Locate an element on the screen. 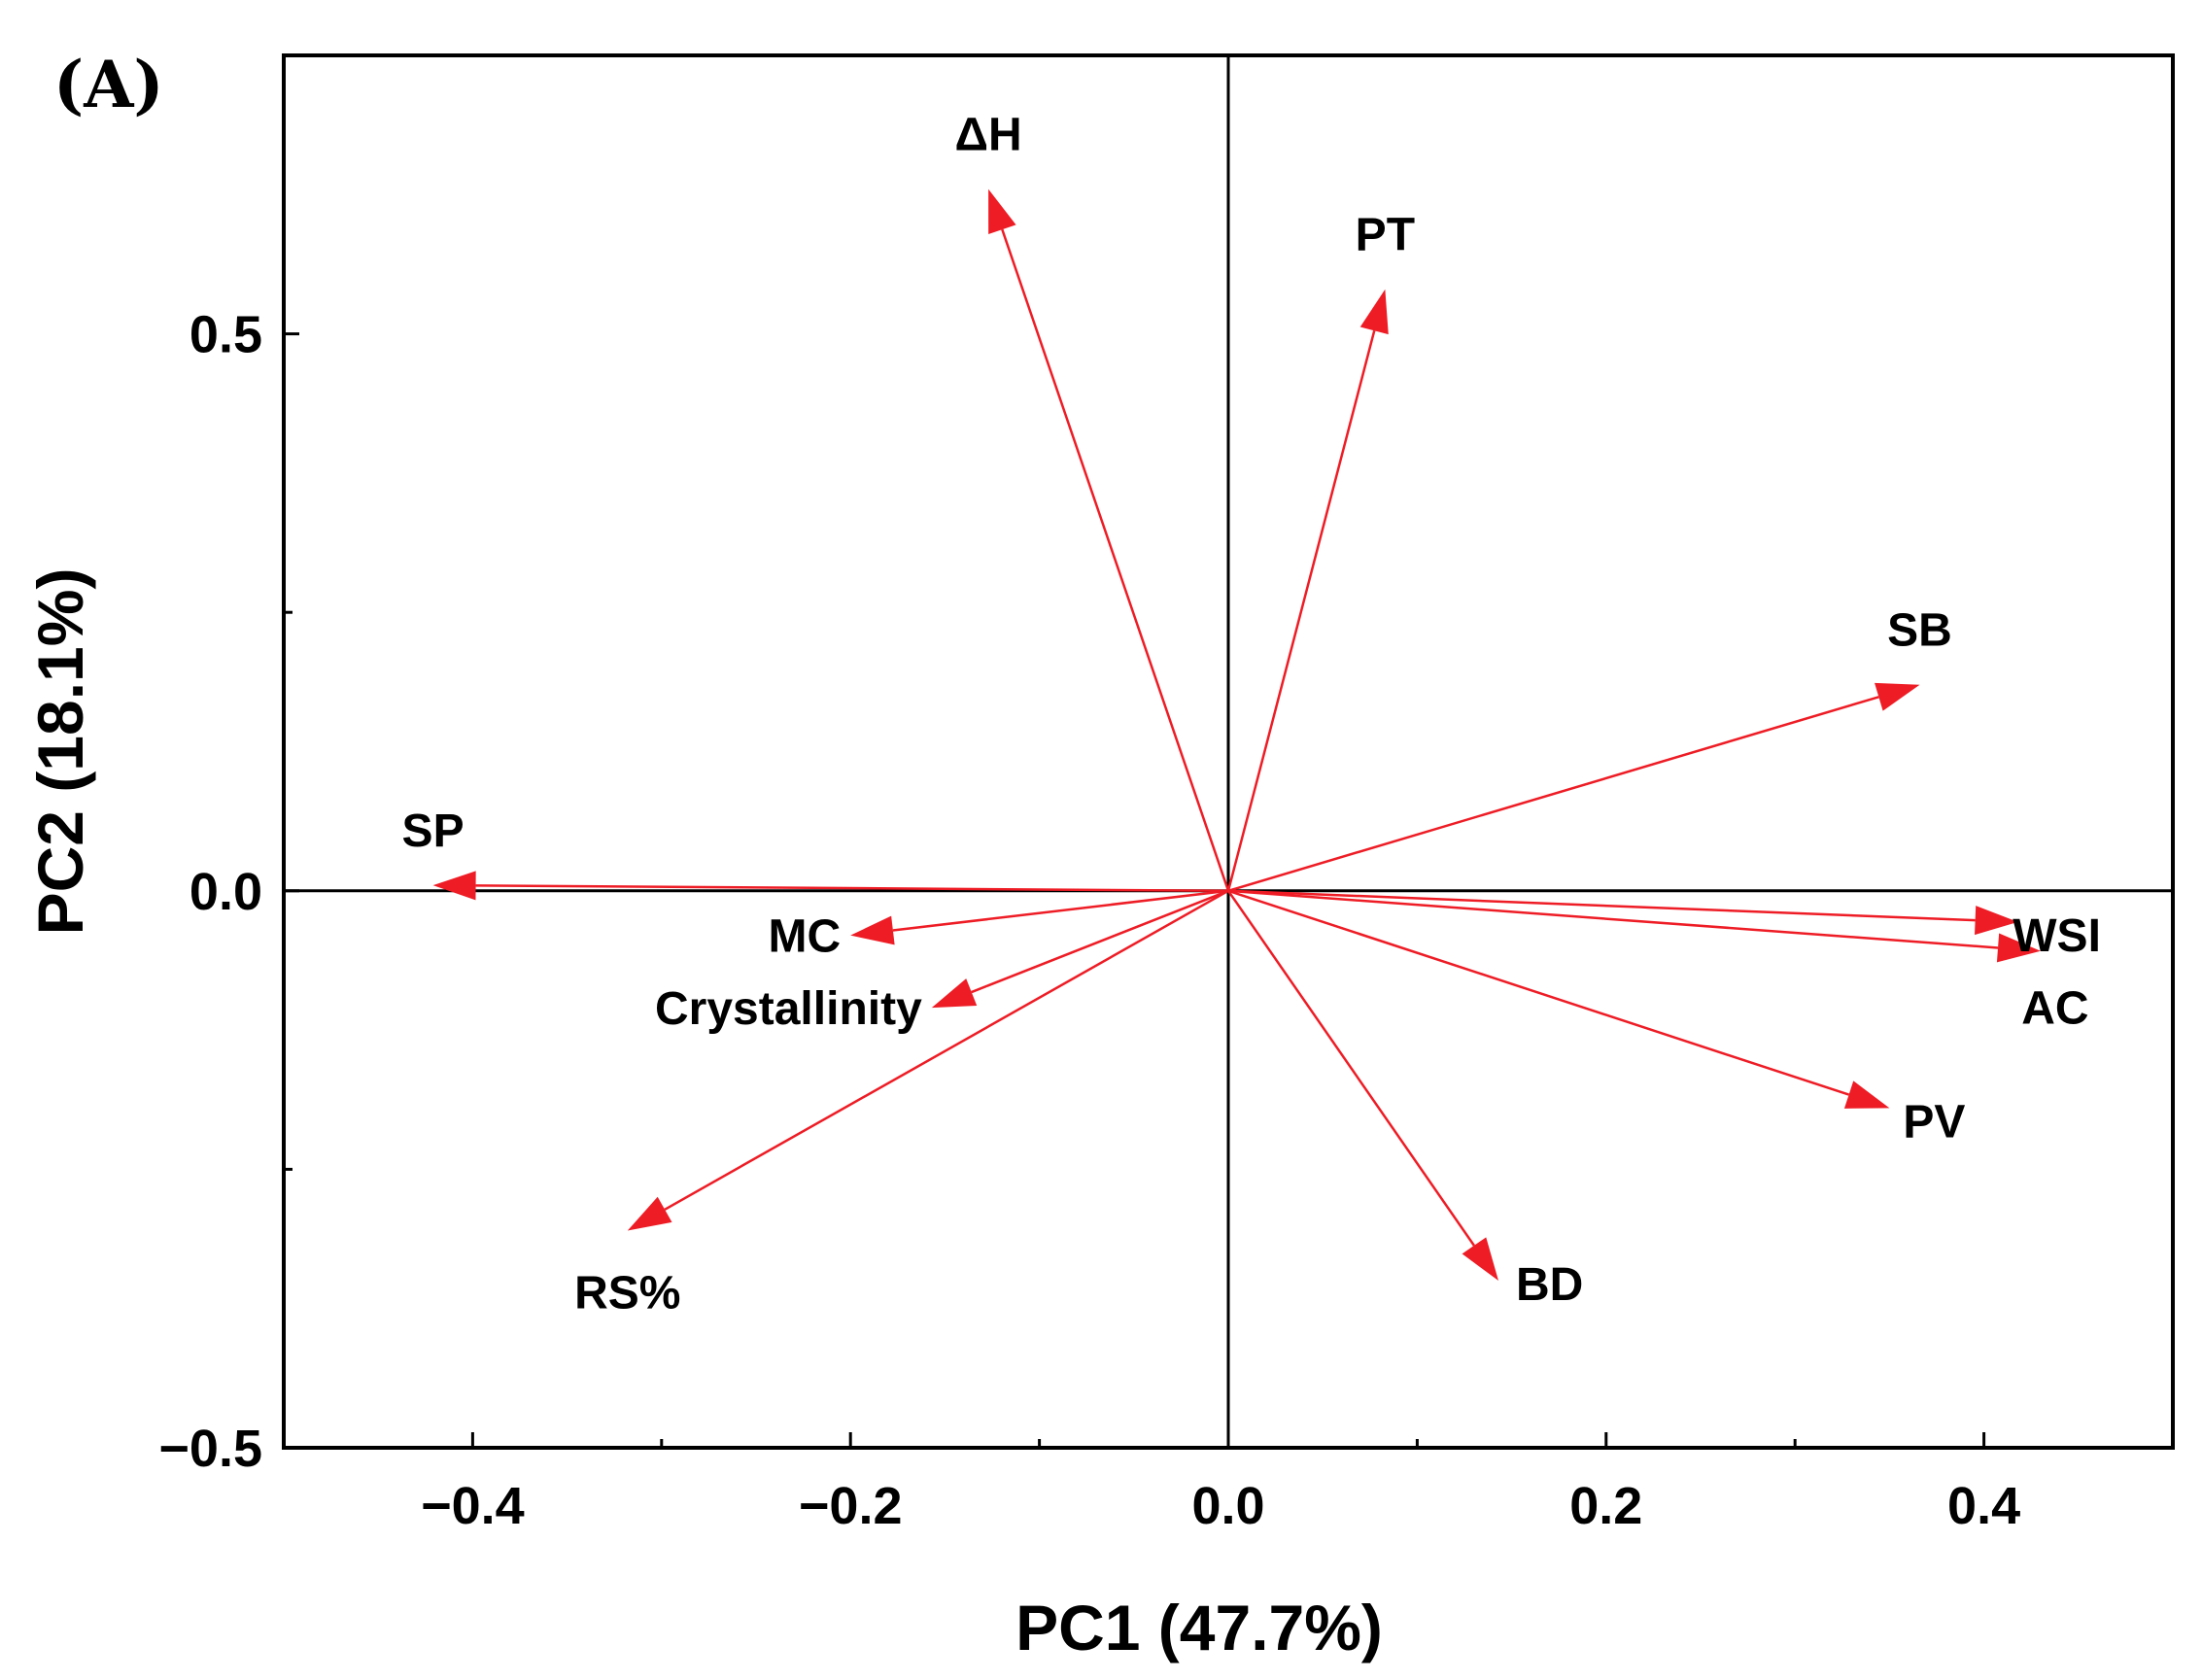 The width and height of the screenshot is (2202, 1680). variable-label: WSI is located at coordinates (2057, 936).